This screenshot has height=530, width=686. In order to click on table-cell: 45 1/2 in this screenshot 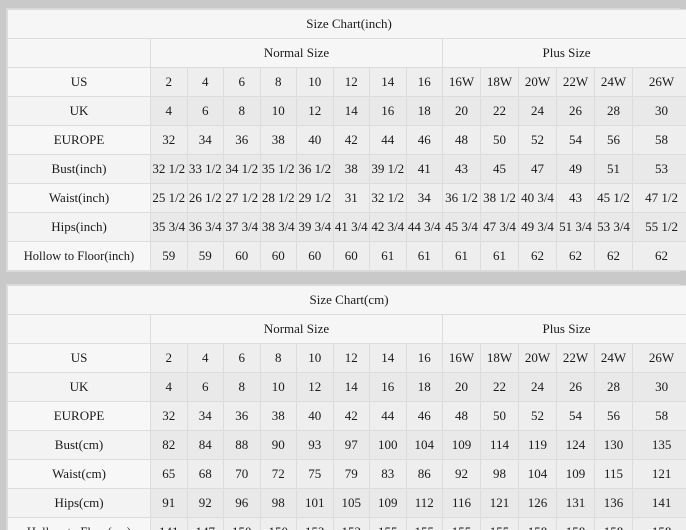, I will do `click(613, 198)`.